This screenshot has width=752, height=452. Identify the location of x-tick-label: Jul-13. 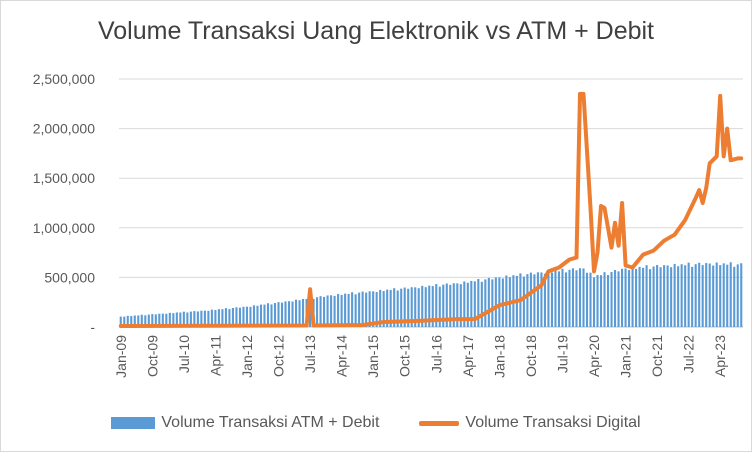
(310, 354).